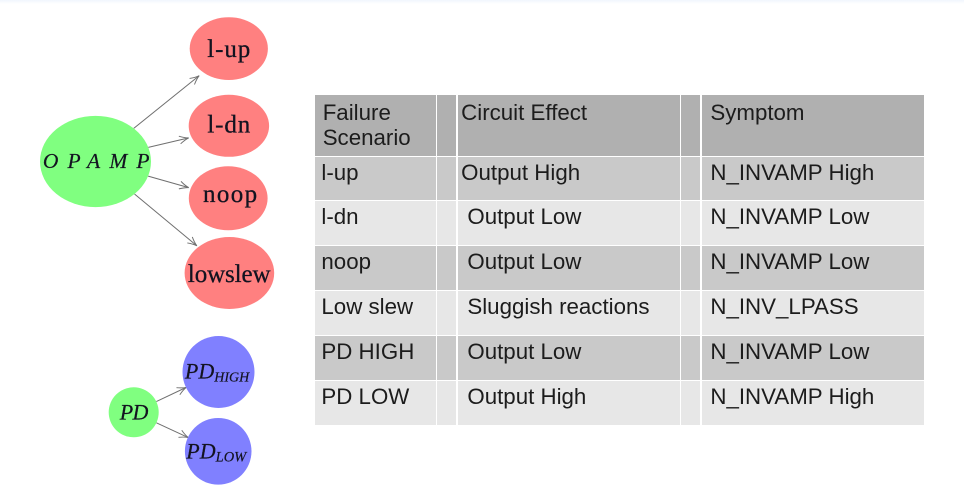 The width and height of the screenshot is (964, 492). Describe the element at coordinates (230, 194) in the screenshot. I see `svg-text: noop` at that location.